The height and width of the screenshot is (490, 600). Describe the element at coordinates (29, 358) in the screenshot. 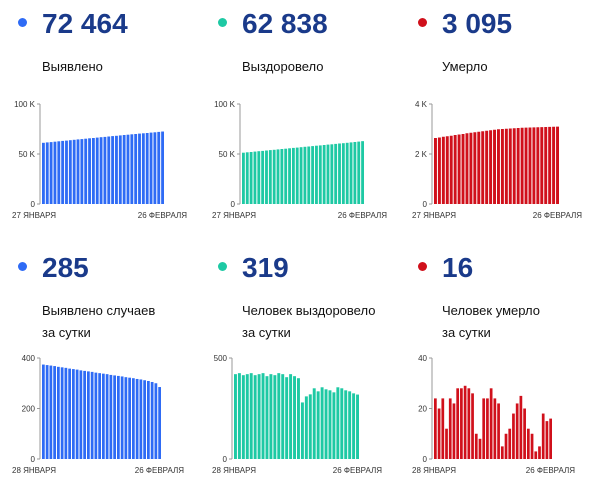

I see `y-tick-label: 400` at that location.